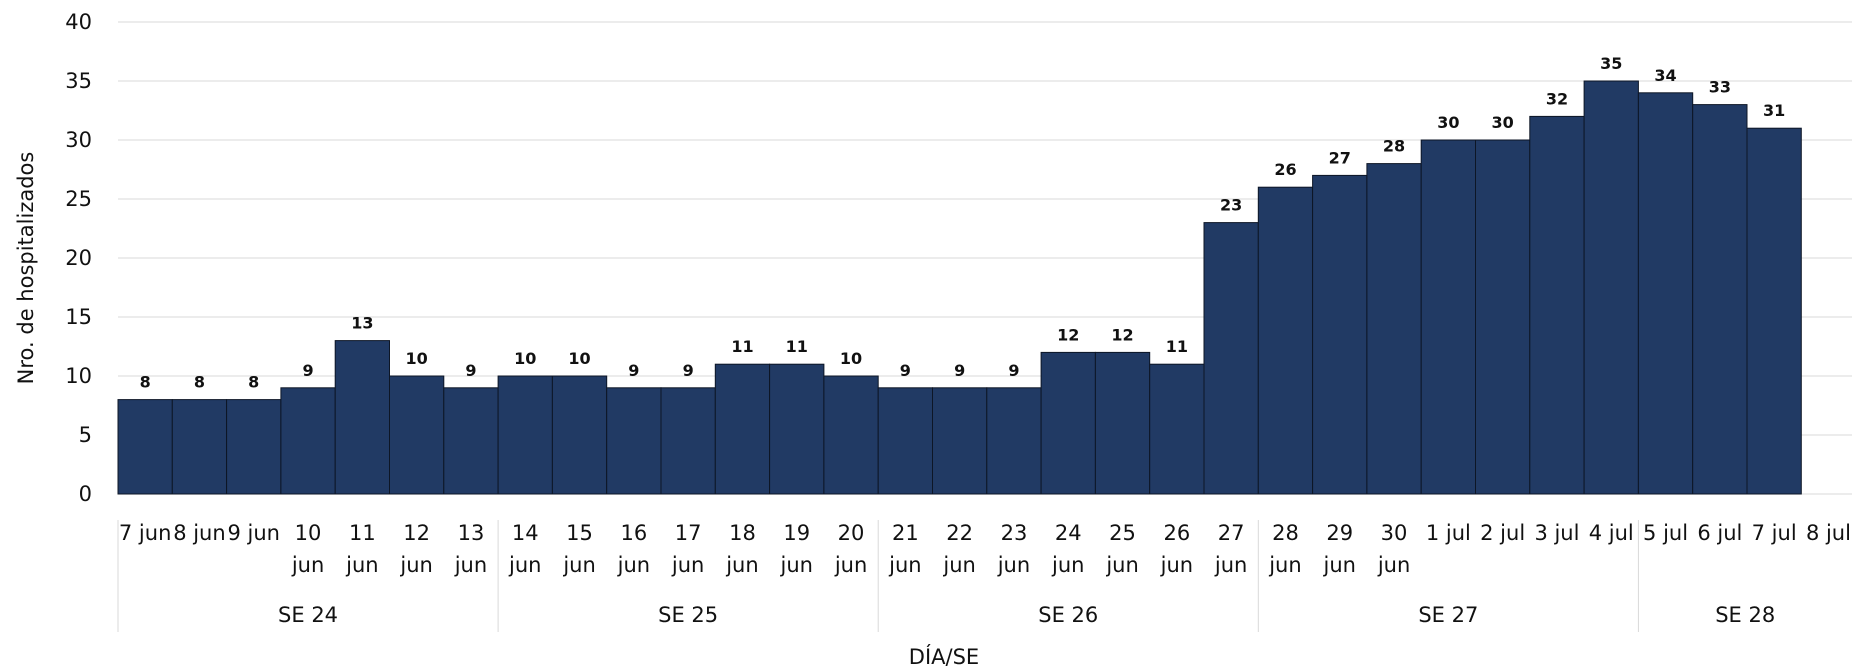  Describe the element at coordinates (1665, 533) in the screenshot. I see `x-tick-label: 5 jul` at that location.